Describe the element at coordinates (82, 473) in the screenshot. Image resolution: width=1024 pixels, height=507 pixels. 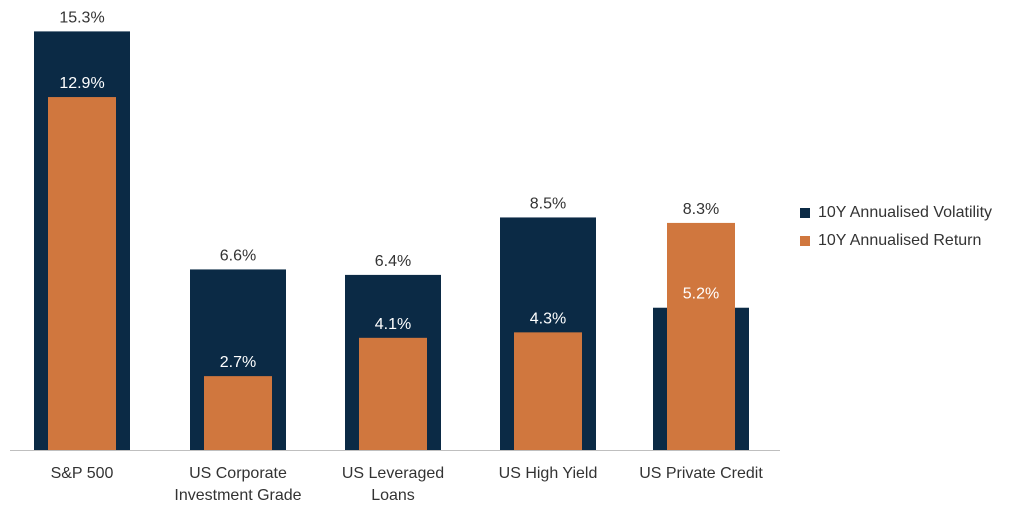
I see `category-label: S&P 500` at that location.